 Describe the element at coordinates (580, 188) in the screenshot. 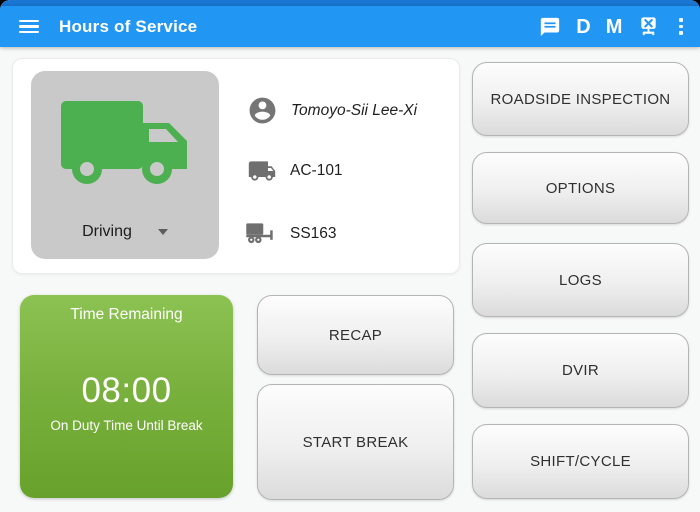

I see `options-button: OPTIONS` at that location.